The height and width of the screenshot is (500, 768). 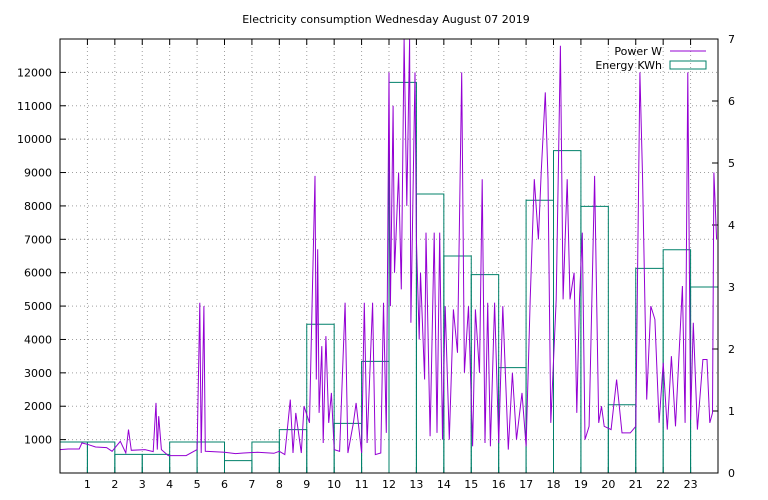 I want to click on x-tick-label: 17, so click(x=526, y=484).